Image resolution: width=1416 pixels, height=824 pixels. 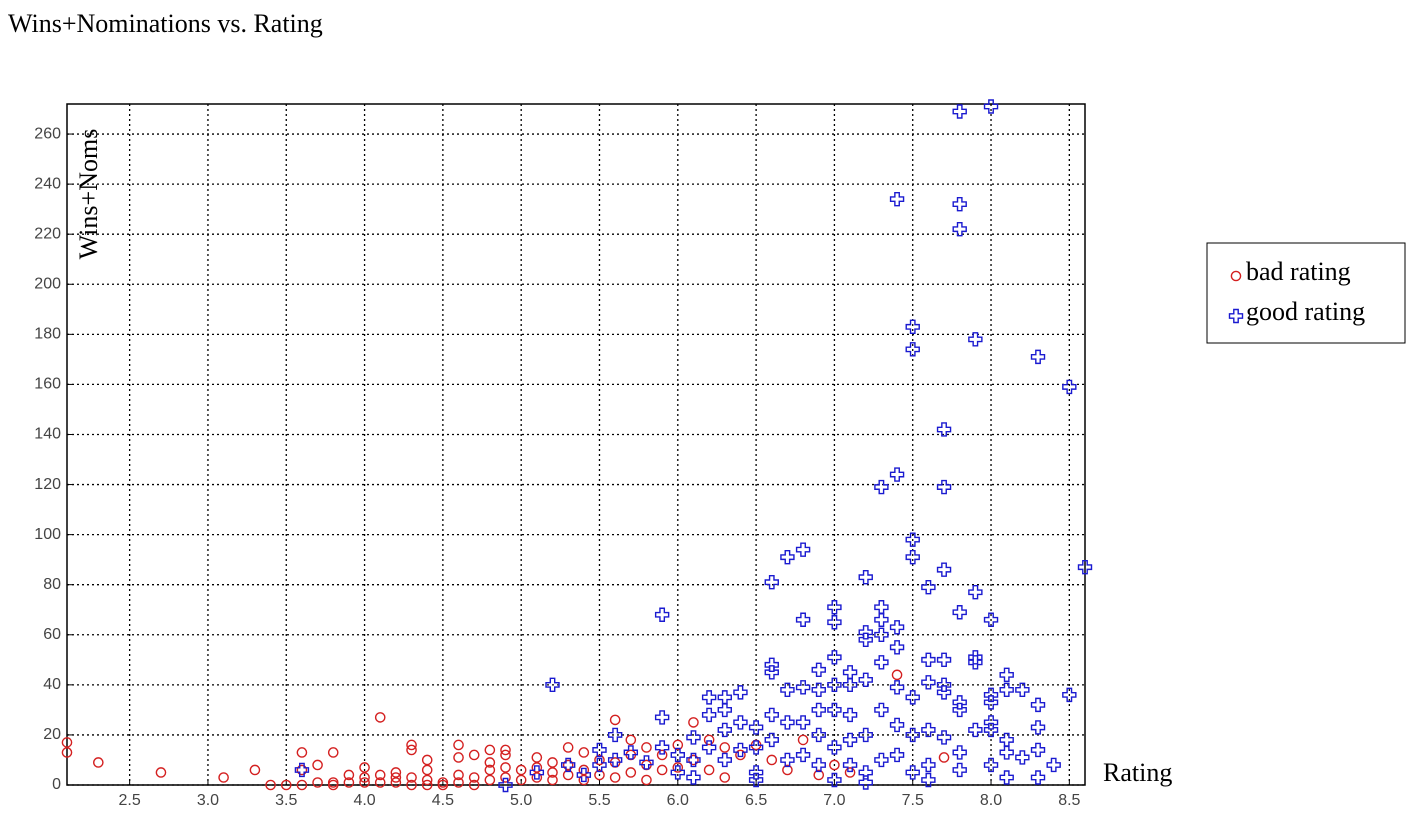 I want to click on y-tick-label: 180, so click(x=47, y=334).